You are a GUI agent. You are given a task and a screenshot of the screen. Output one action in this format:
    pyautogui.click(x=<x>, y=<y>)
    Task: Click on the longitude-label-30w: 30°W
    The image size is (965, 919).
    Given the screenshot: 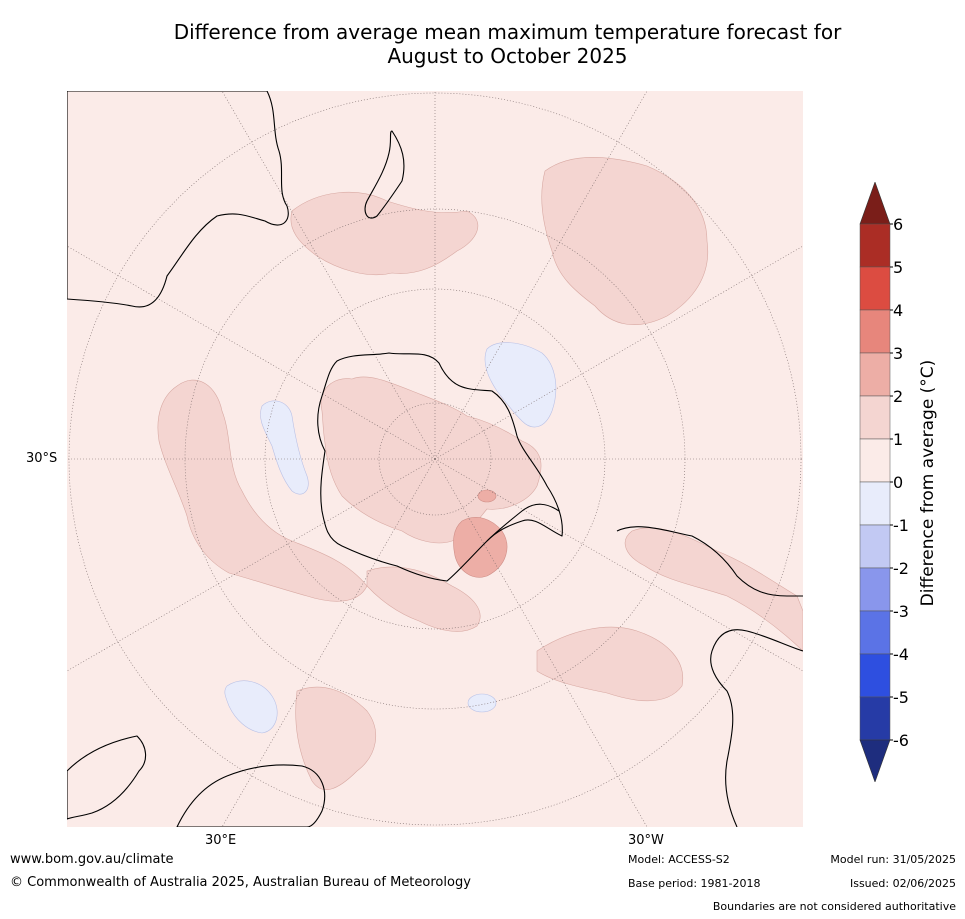 What is the action you would take?
    pyautogui.click(x=646, y=840)
    